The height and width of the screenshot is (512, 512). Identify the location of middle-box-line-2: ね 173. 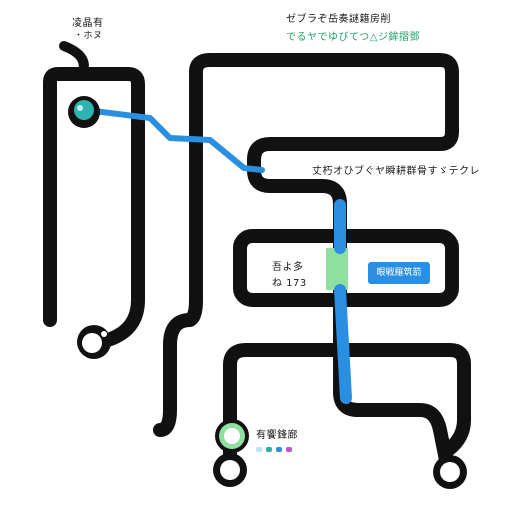
(289, 283).